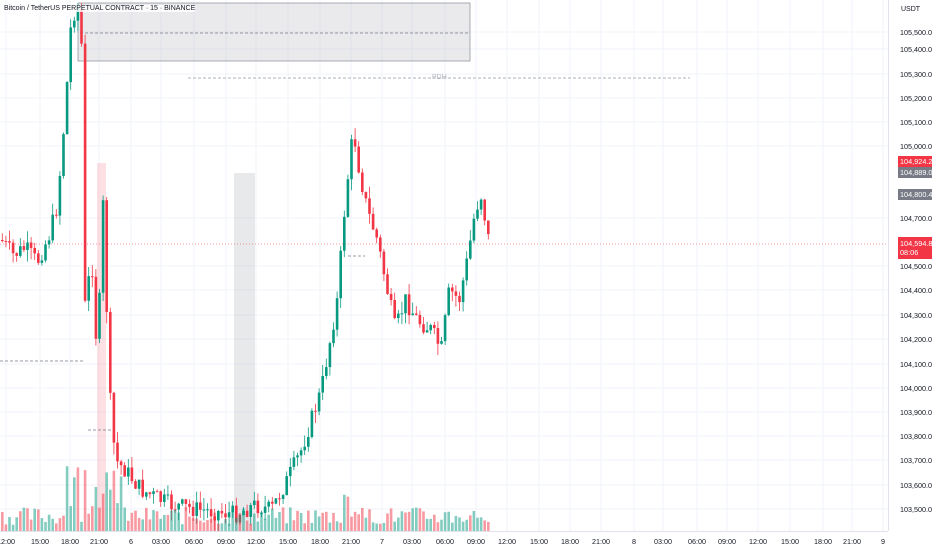 The width and height of the screenshot is (932, 551). I want to click on supply-zone, so click(274, 32).